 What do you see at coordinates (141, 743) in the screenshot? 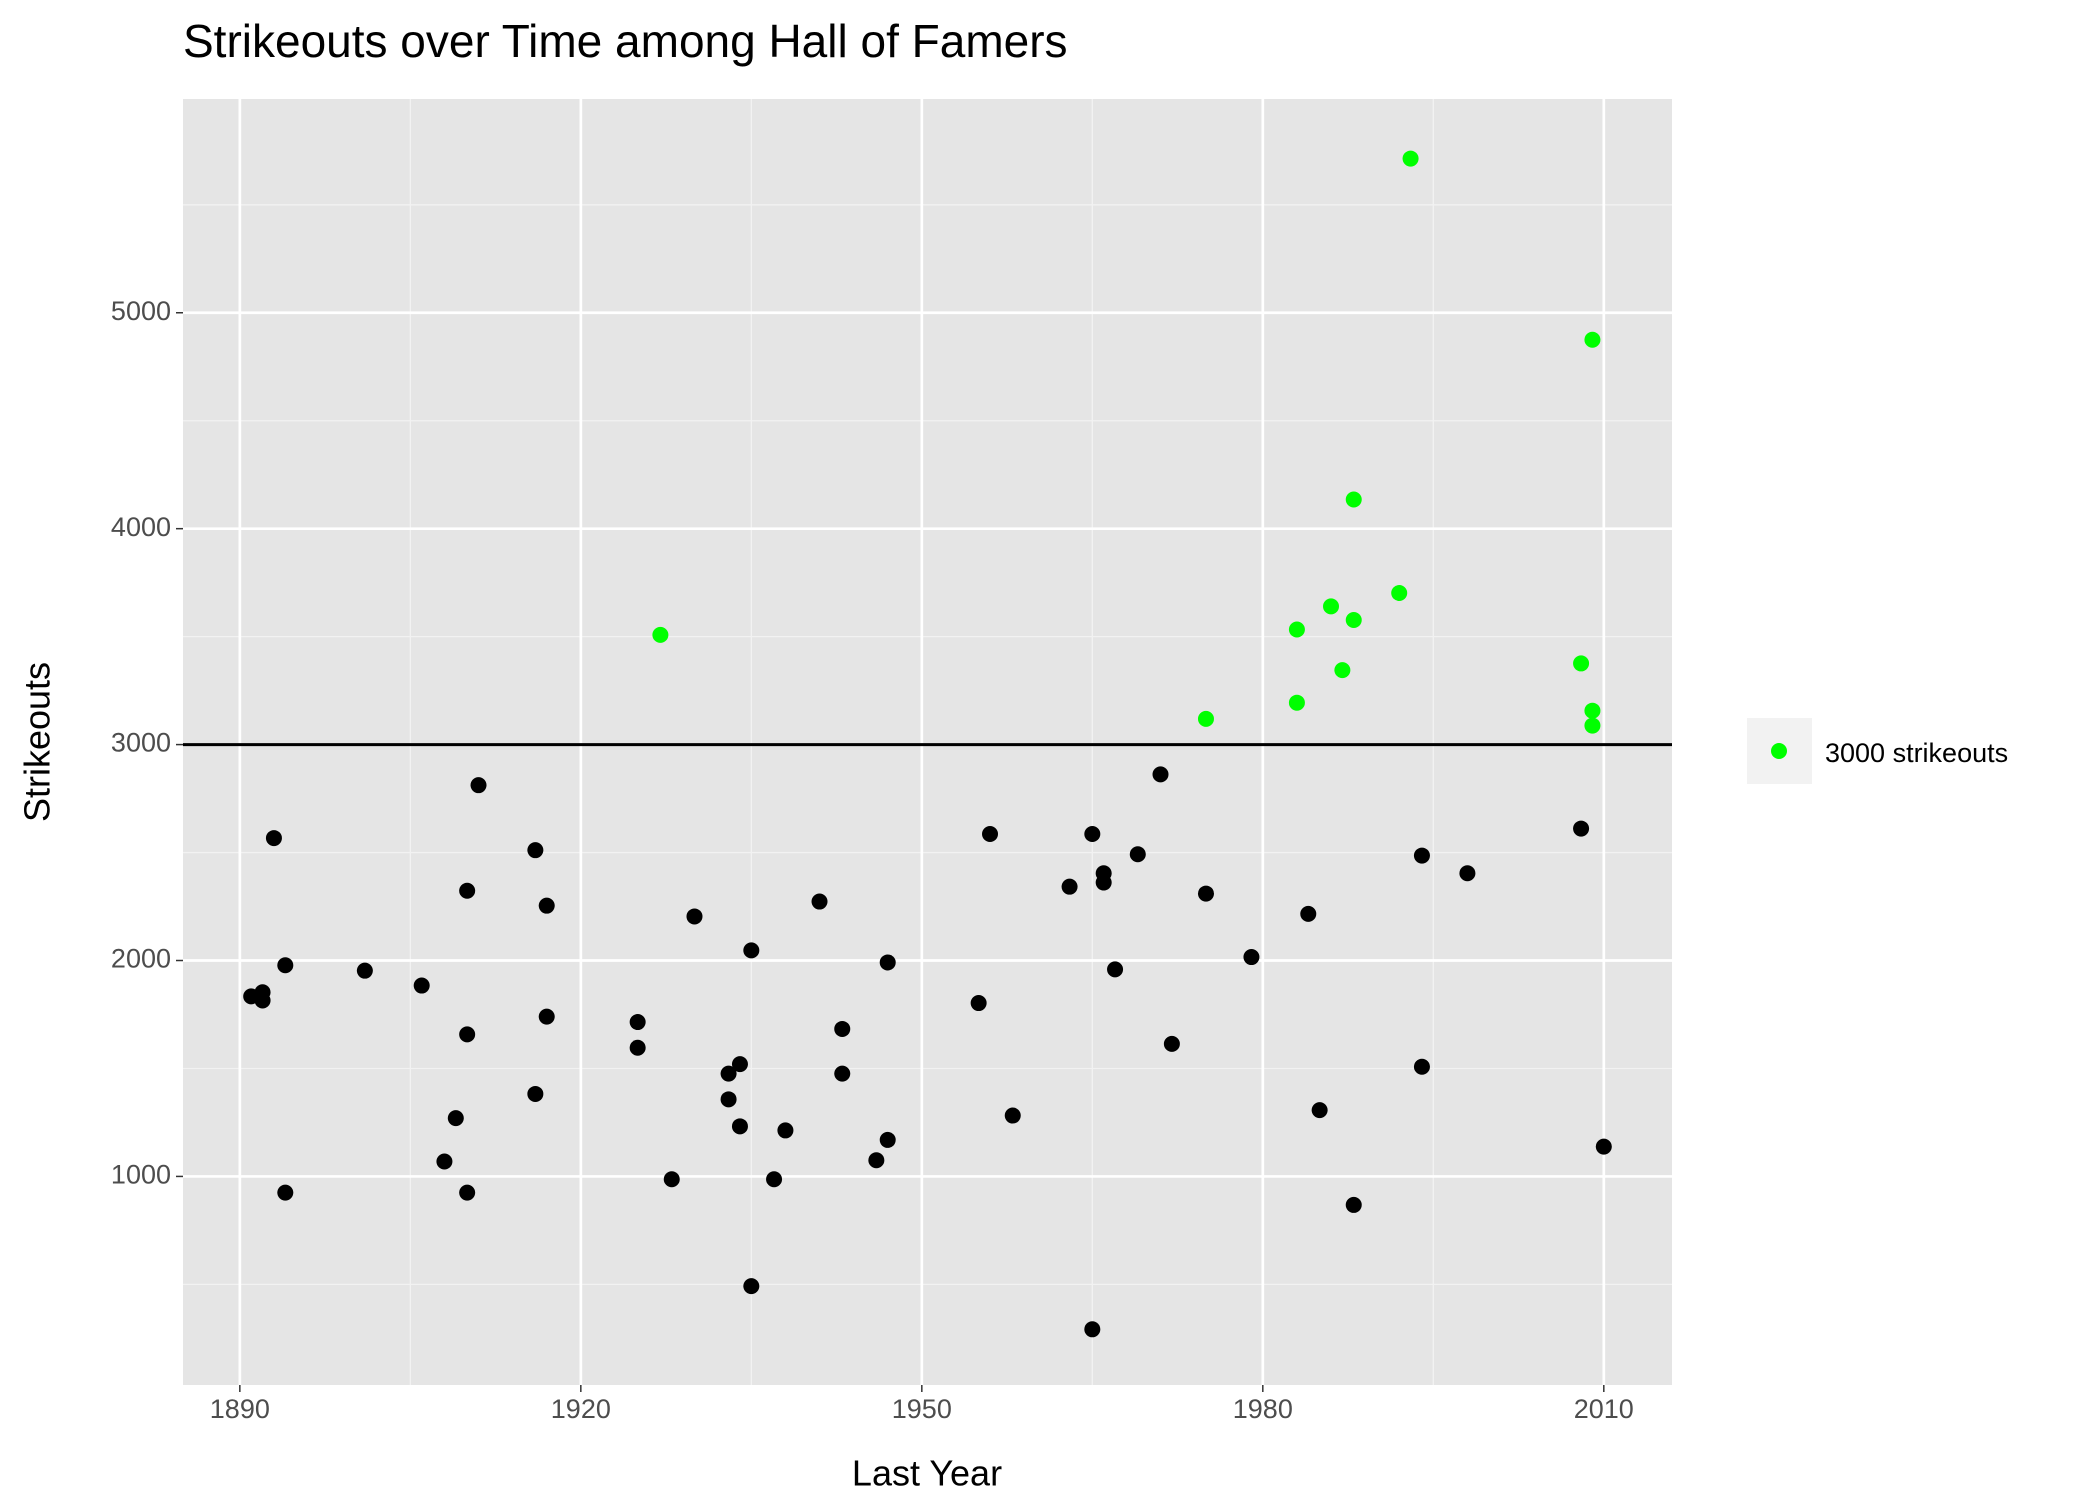
I see `y-tick-label: 3000` at bounding box center [141, 743].